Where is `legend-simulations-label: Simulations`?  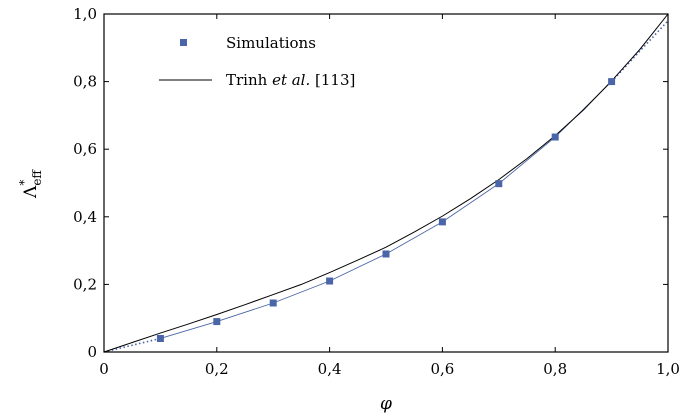
legend-simulations-label: Simulations is located at coordinates (271, 43).